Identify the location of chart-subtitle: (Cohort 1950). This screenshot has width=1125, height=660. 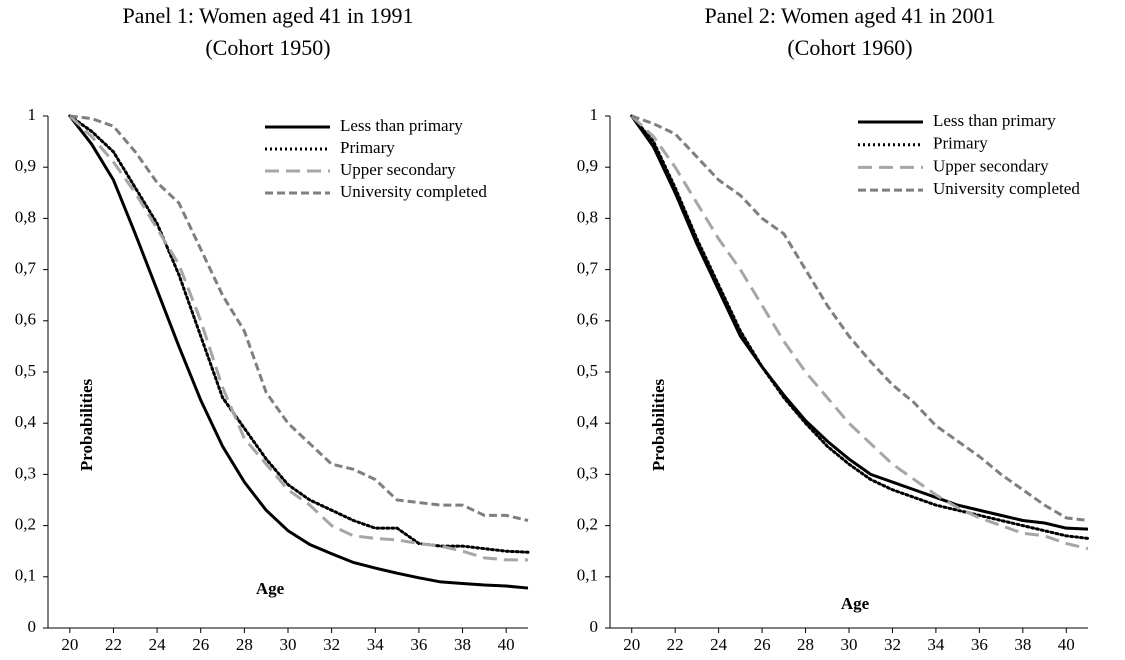
(267, 47).